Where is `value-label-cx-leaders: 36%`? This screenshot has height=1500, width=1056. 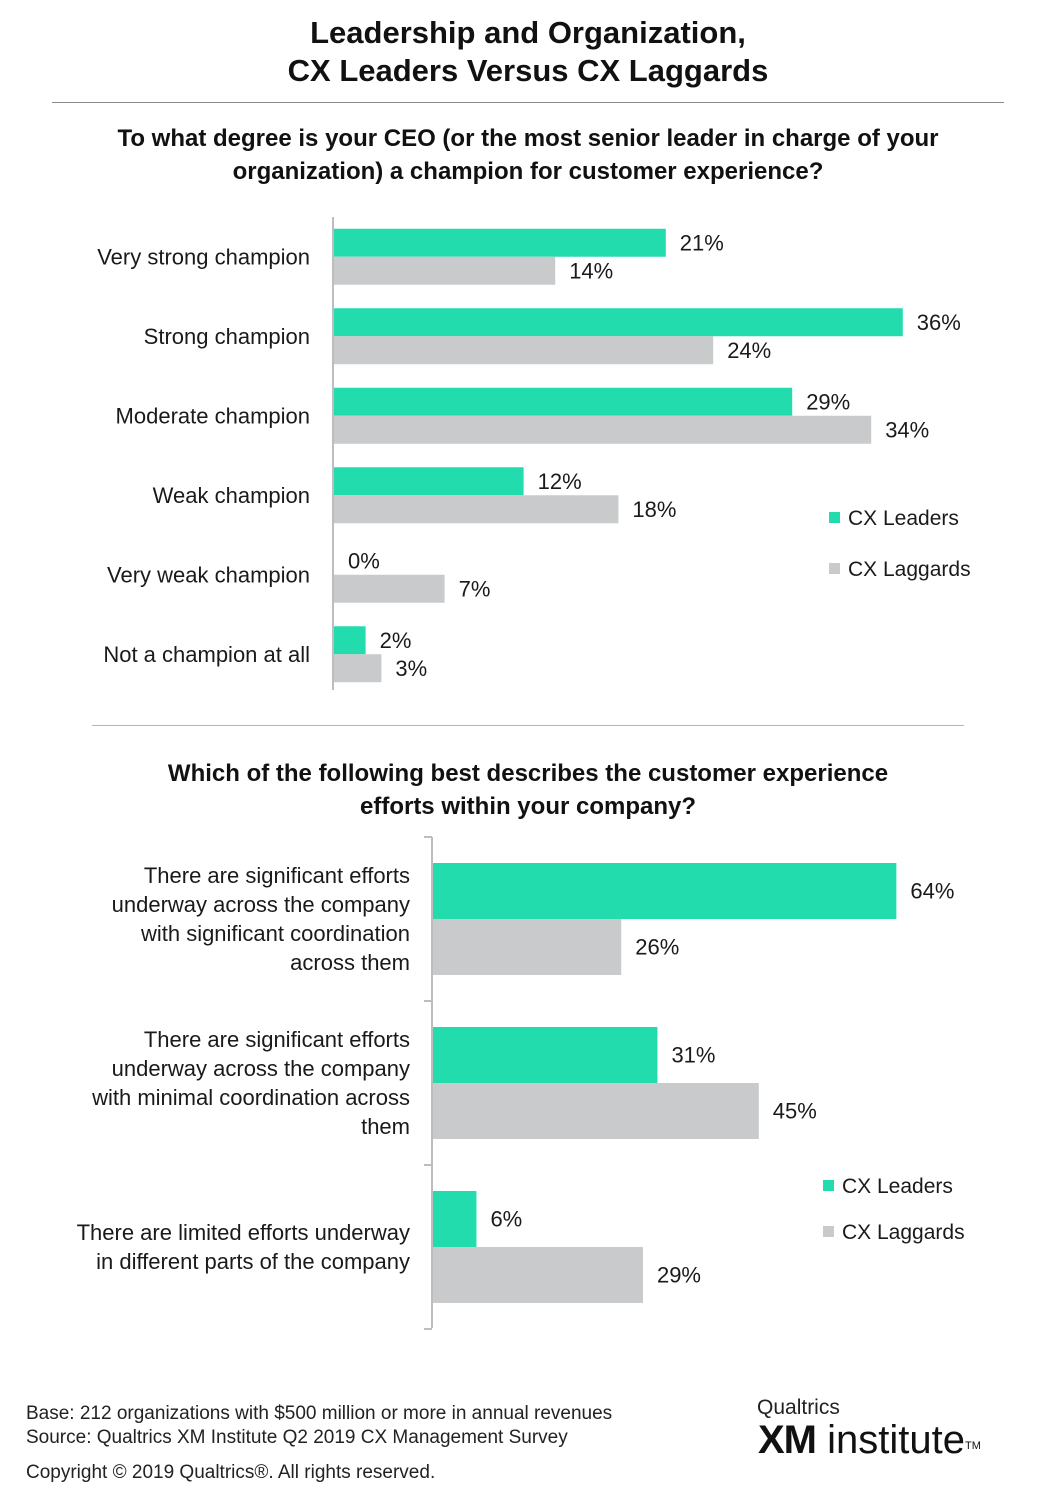
value-label-cx-leaders: 36% is located at coordinates (939, 322).